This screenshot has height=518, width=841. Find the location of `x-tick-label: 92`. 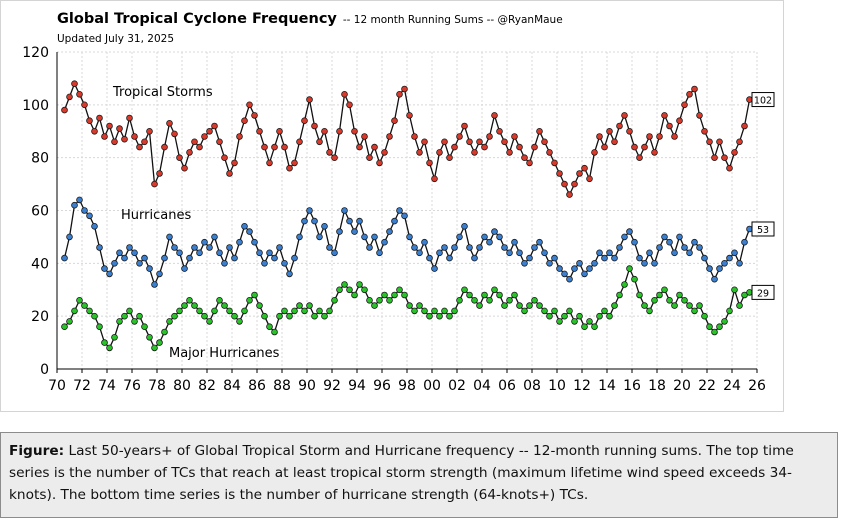

x-tick-label: 92 is located at coordinates (332, 386).